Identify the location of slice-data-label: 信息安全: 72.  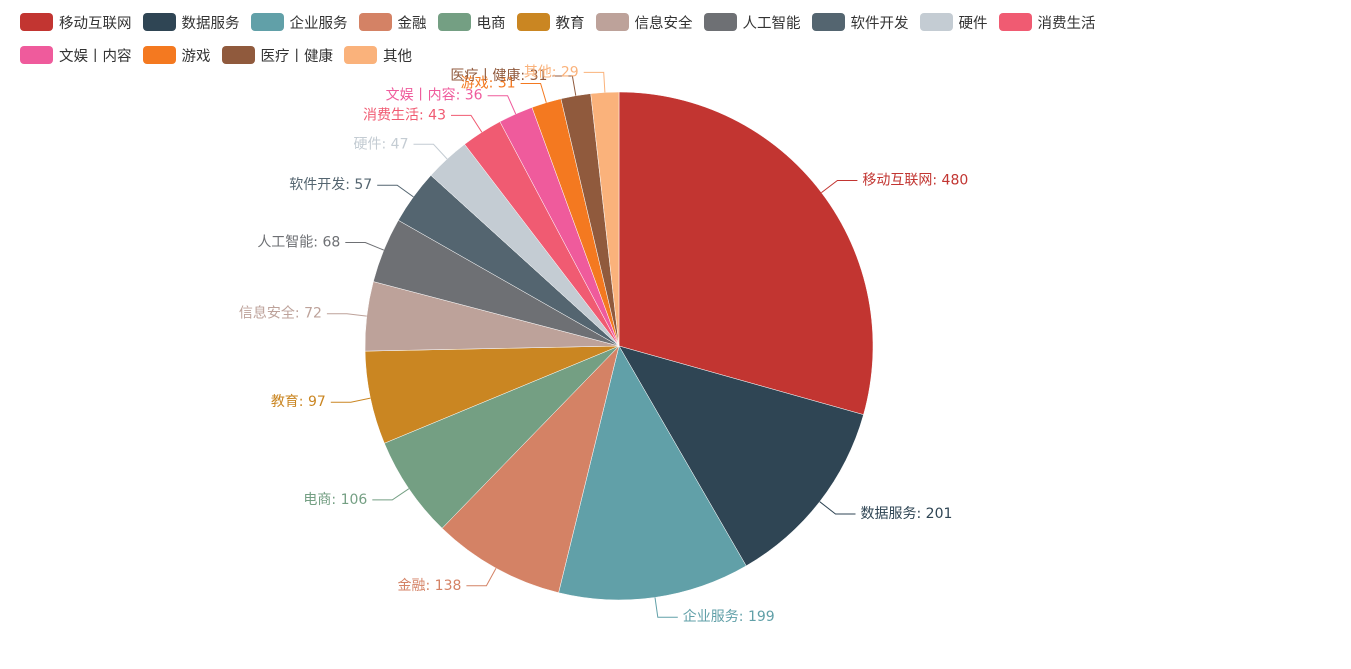
(280, 313).